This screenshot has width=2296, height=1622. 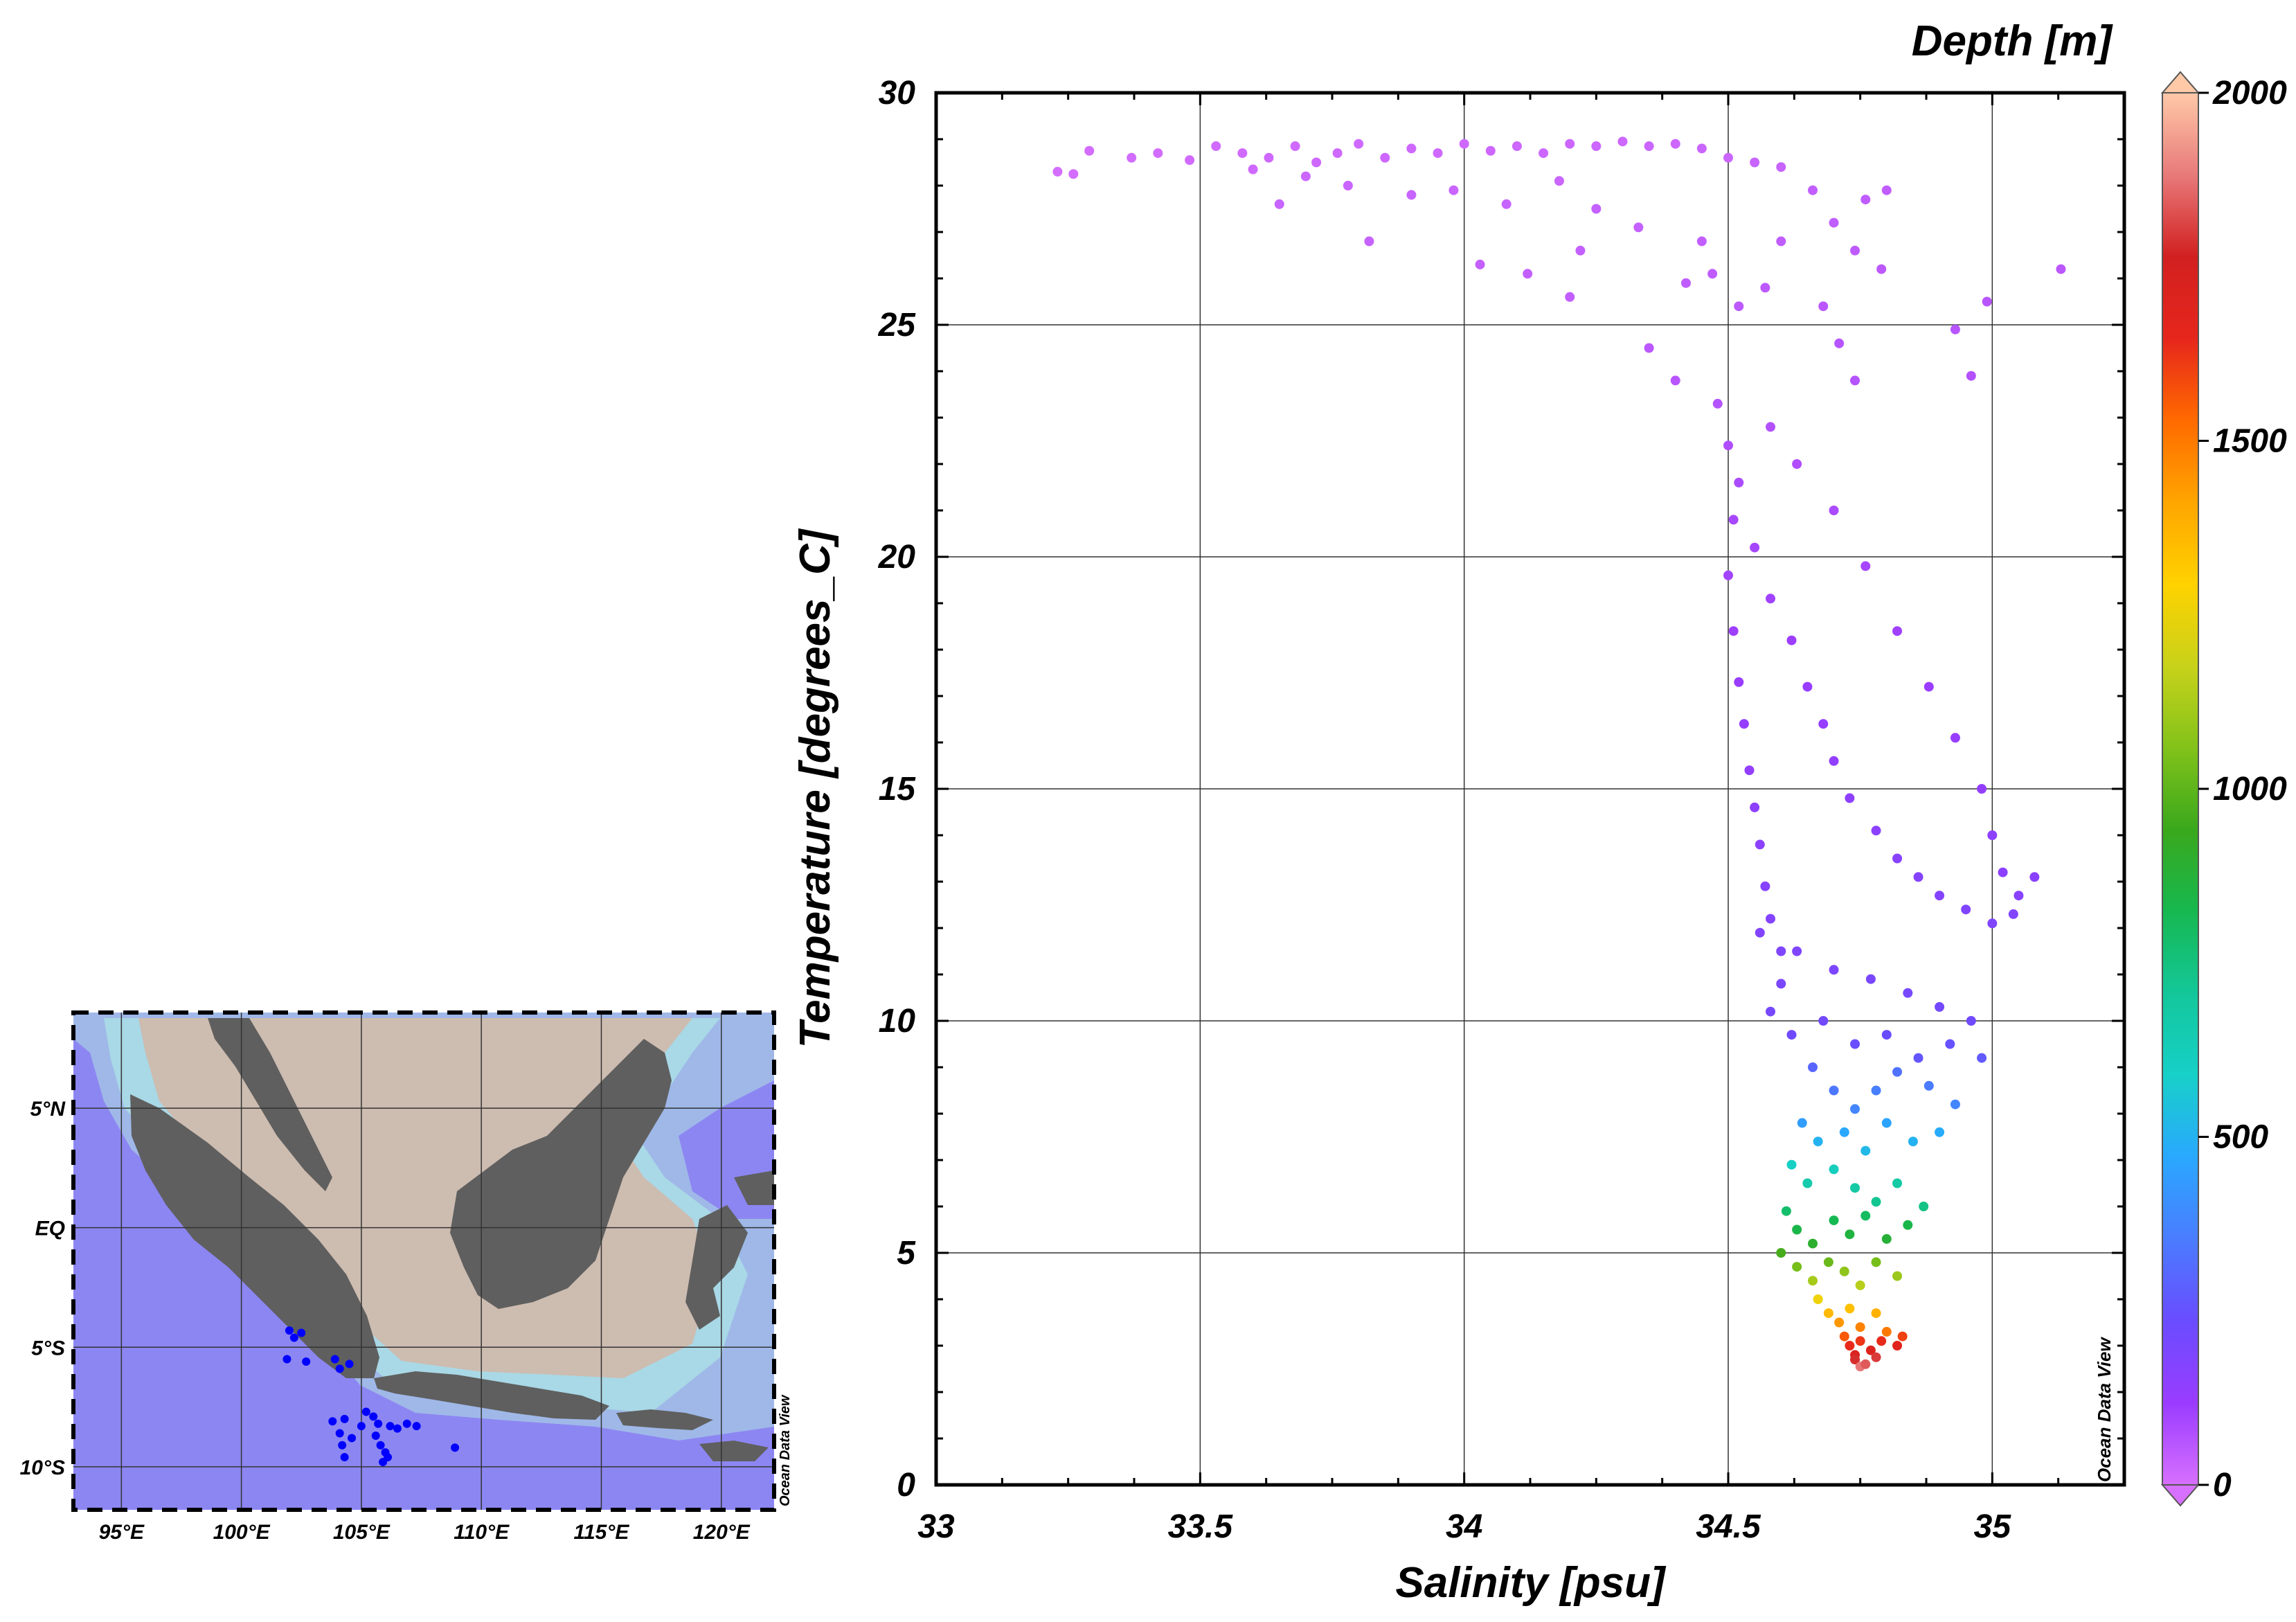 What do you see at coordinates (602, 1532) in the screenshot?
I see `map-lon-label: 115°E` at bounding box center [602, 1532].